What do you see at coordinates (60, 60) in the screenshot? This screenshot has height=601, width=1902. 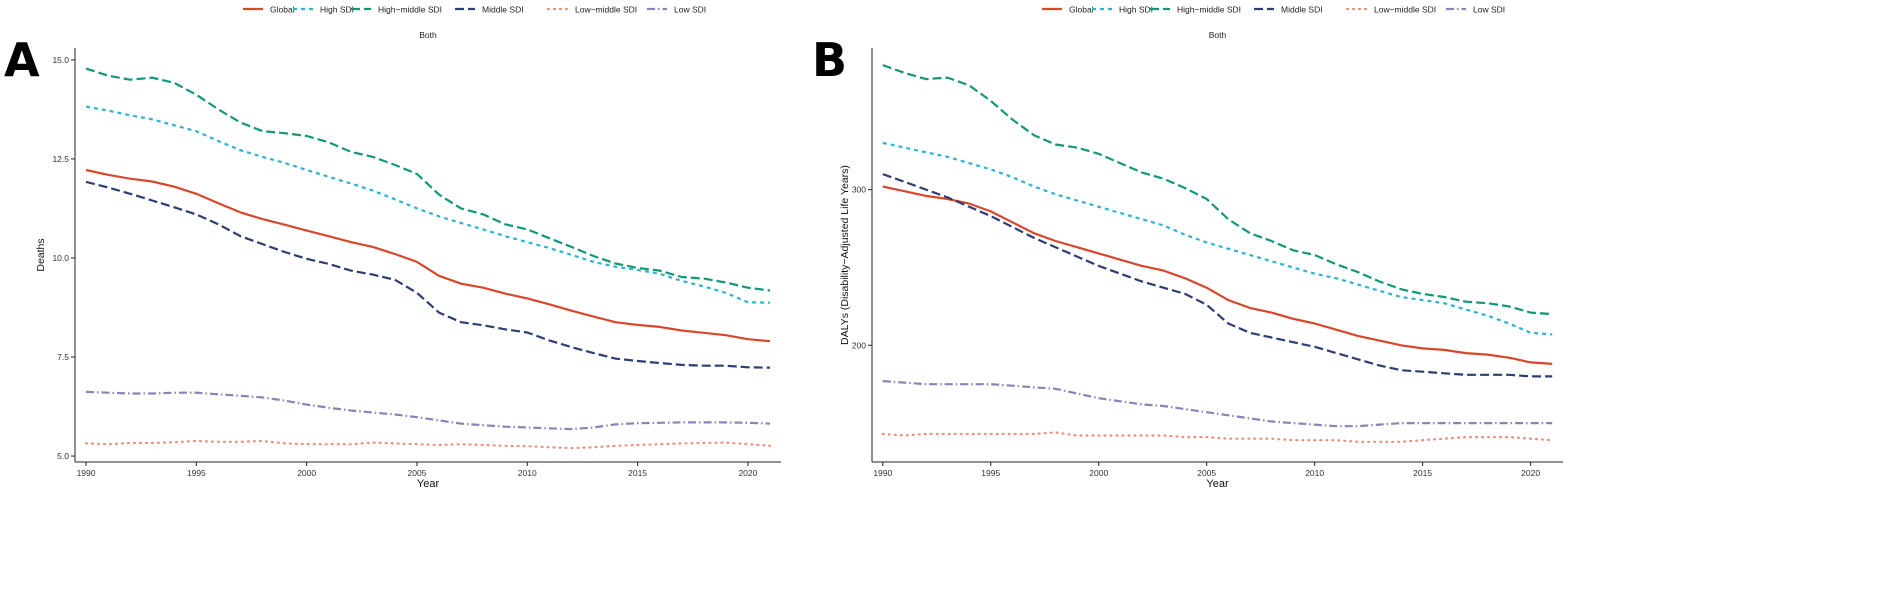 I see `y-tick-label: 15.0` at bounding box center [60, 60].